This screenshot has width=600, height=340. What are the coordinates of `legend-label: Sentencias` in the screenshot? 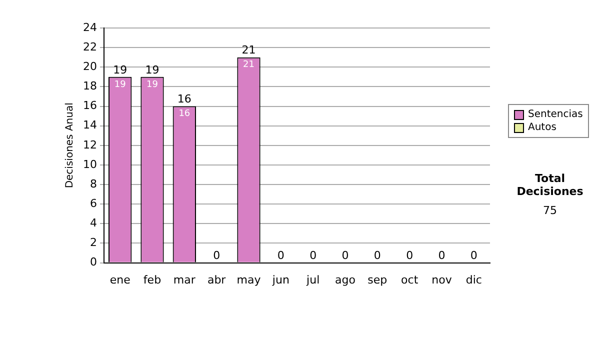 It's located at (555, 114).